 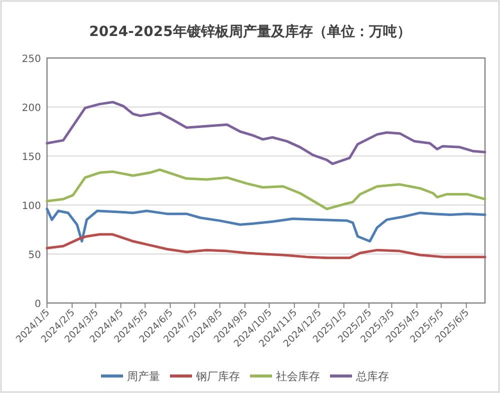 I want to click on y-tick-label: 100, so click(x=31, y=206).